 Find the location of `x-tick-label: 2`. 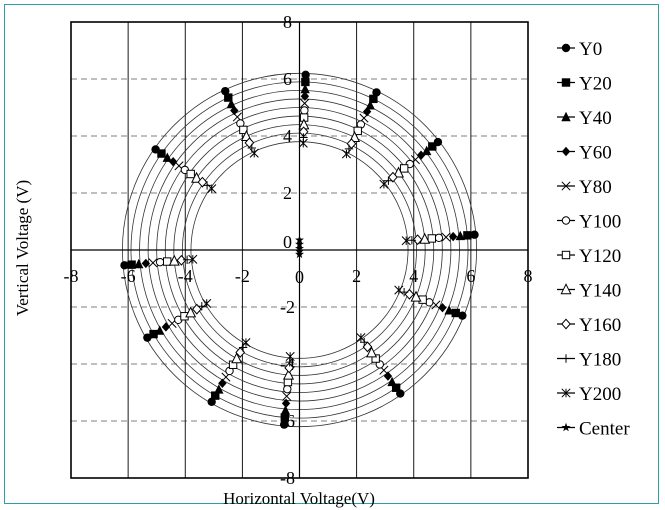

x-tick-label: 2 is located at coordinates (356, 276).